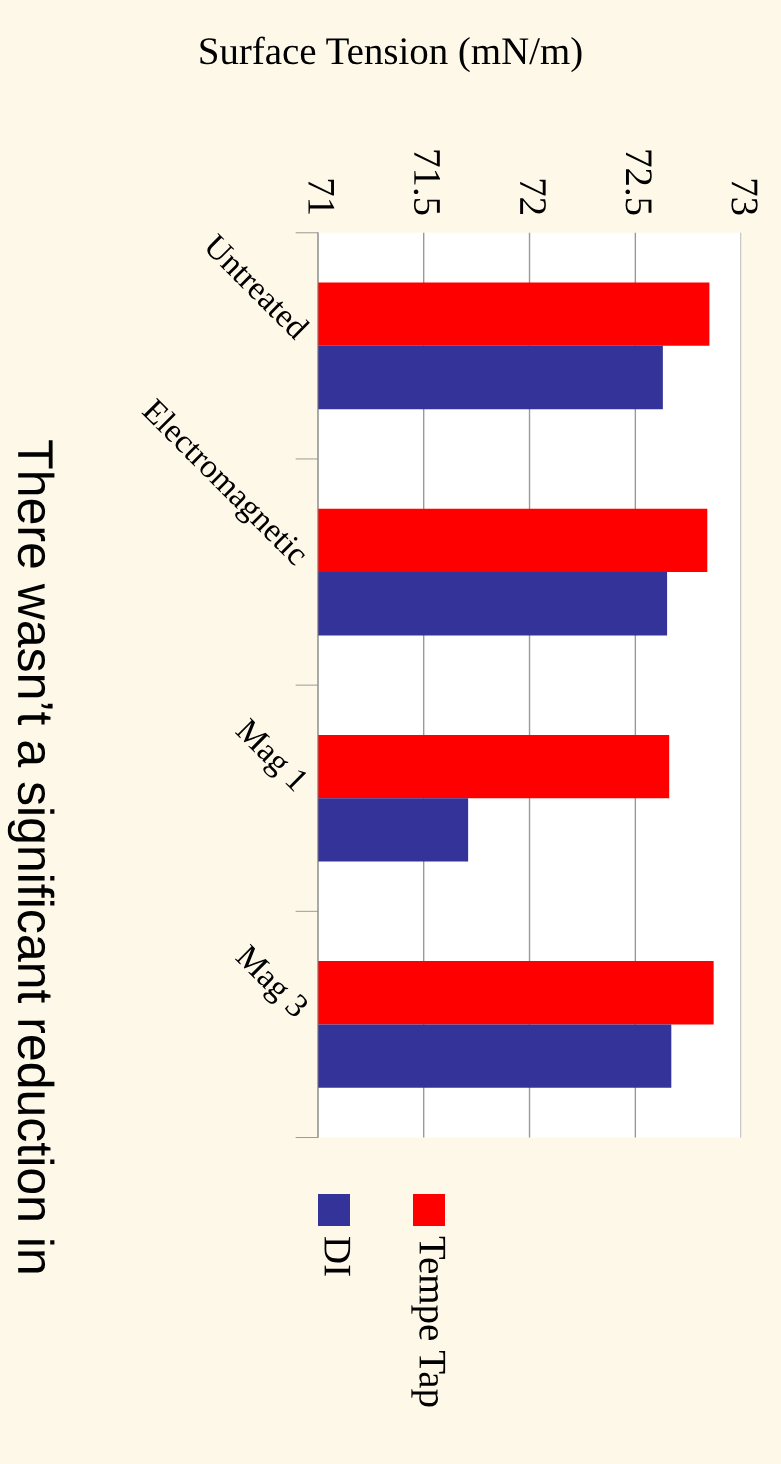  Describe the element at coordinates (744, 197) in the screenshot. I see `x-tick-label: 73` at that location.